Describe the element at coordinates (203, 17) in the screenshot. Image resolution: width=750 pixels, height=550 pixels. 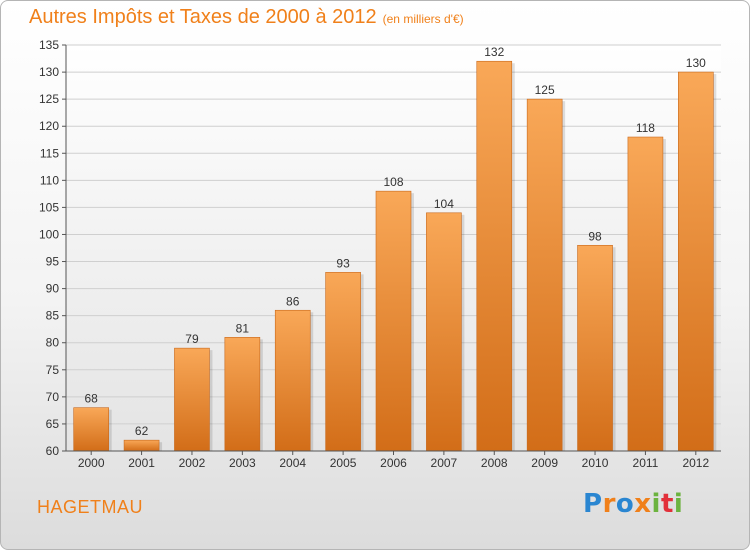
I see `chart-title-text: Autres Impôts et Taxes de 2000 à 2012` at that location.